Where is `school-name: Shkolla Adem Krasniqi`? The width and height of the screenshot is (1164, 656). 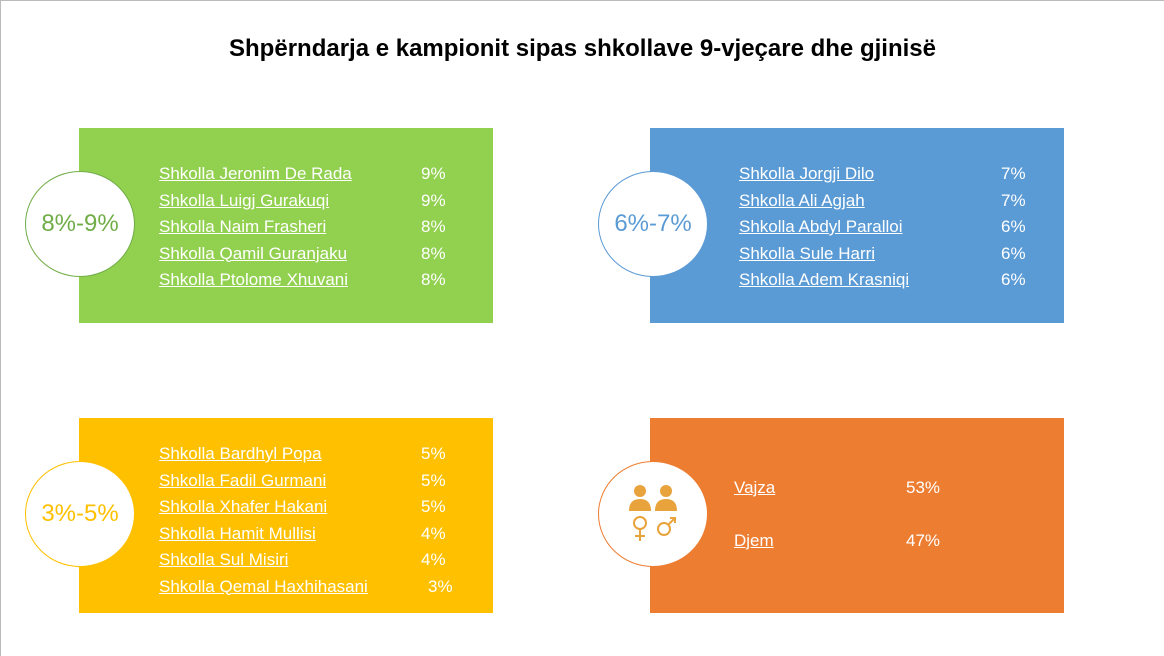
school-name: Shkolla Adem Krasniqi is located at coordinates (824, 279).